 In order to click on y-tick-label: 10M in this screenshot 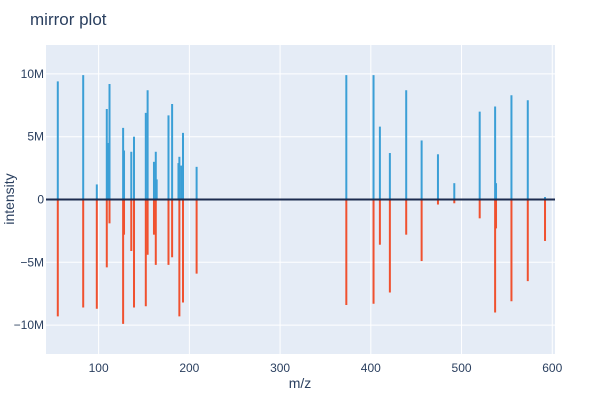, I will do `click(32, 74)`.